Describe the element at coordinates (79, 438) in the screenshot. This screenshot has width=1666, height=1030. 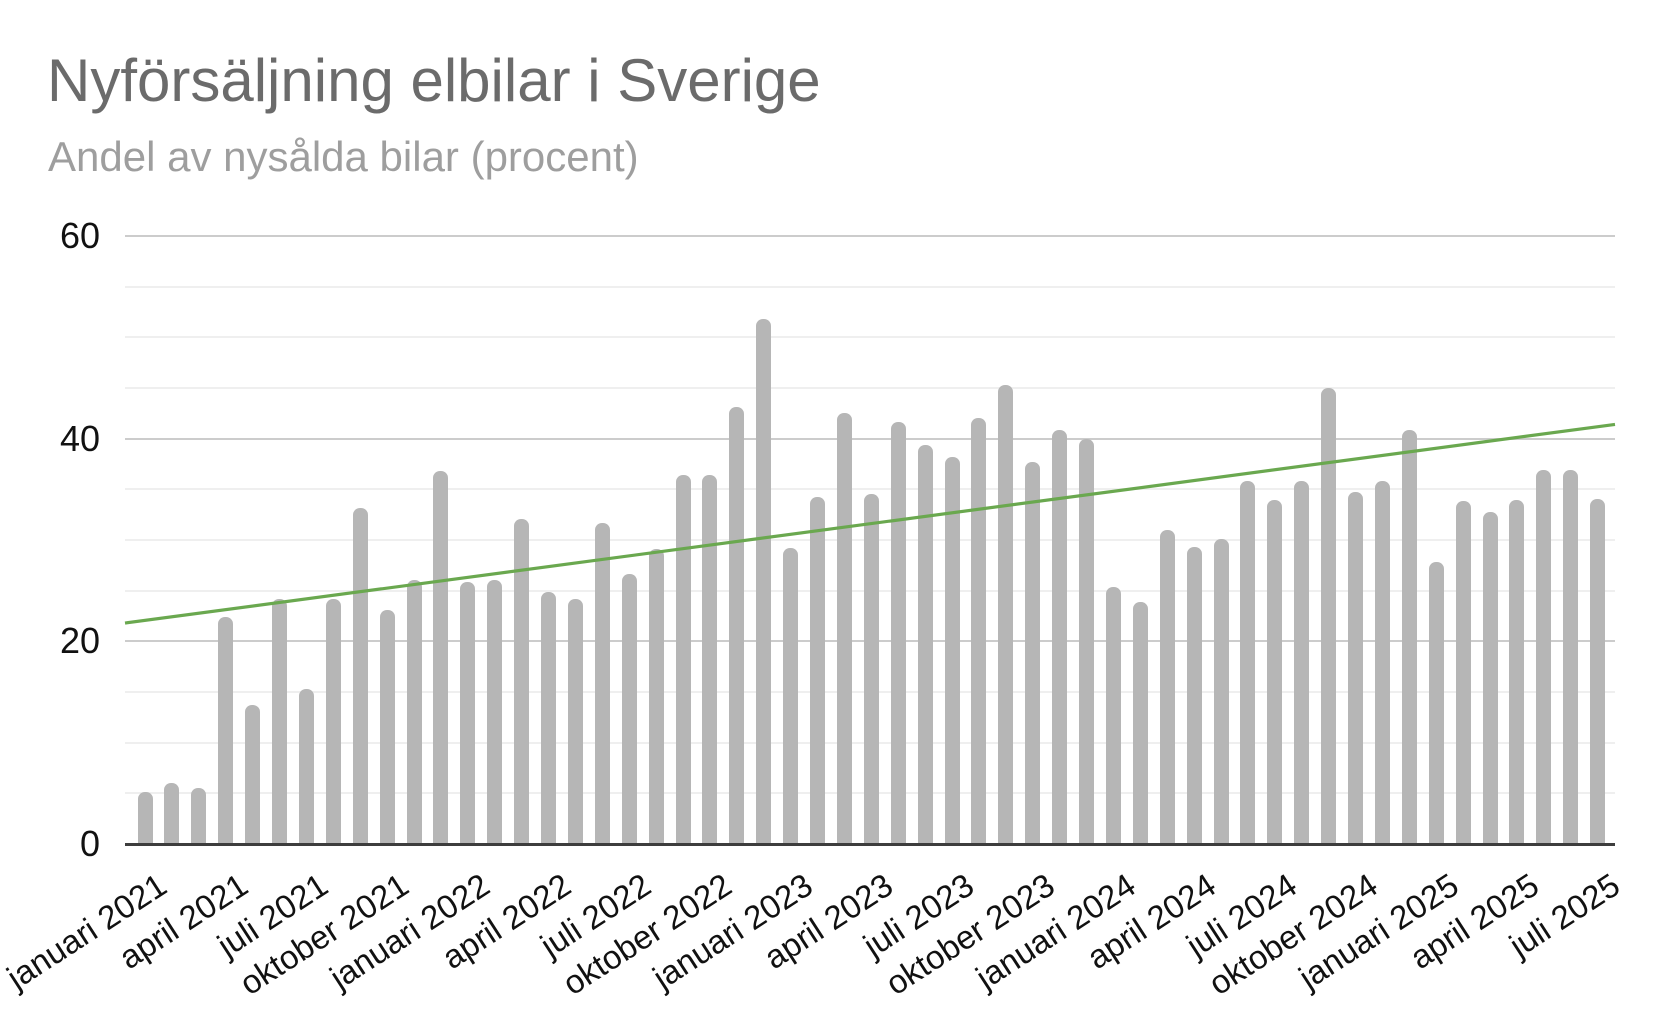
I see `y-axis-label: 40` at that location.